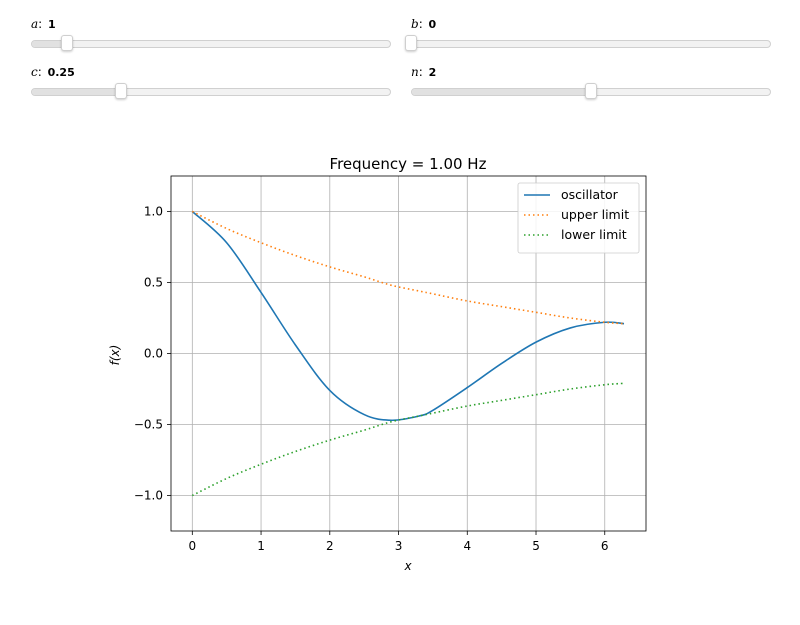 This screenshot has width=800, height=625. What do you see at coordinates (50, 44) in the screenshot?
I see `slider-a-fill` at bounding box center [50, 44].